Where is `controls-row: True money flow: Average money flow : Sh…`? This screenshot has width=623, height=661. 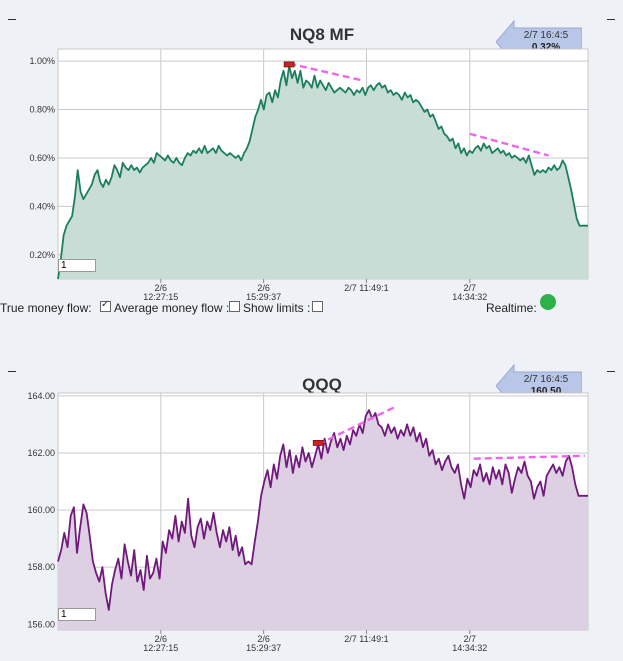
controls-row: True money flow: Average money flow : Sh… is located at coordinates (311, 308).